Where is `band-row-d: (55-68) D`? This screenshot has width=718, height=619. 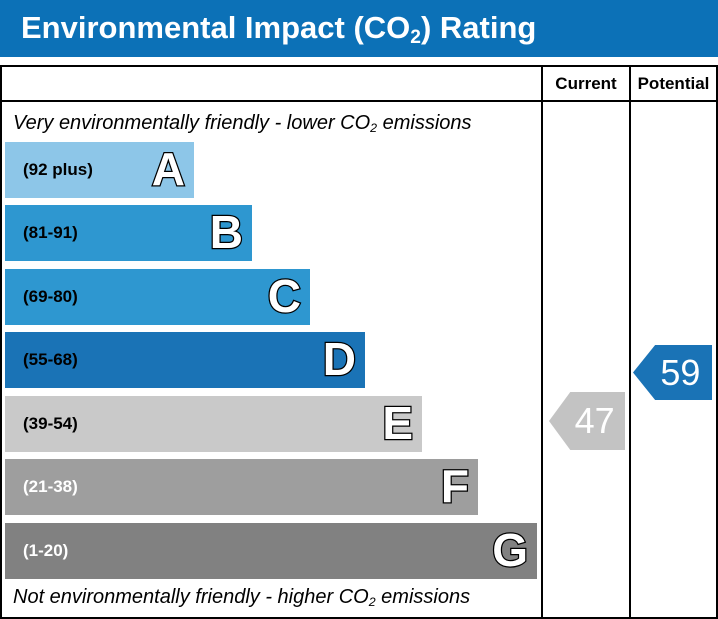
band-row-d: (55-68) D is located at coordinates (185, 360).